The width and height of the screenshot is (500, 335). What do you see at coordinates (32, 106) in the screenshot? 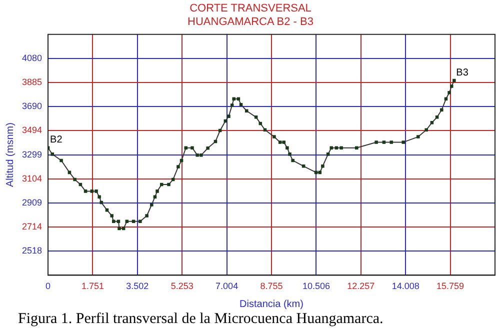
I see `y-tick-label: 3690` at bounding box center [32, 106].